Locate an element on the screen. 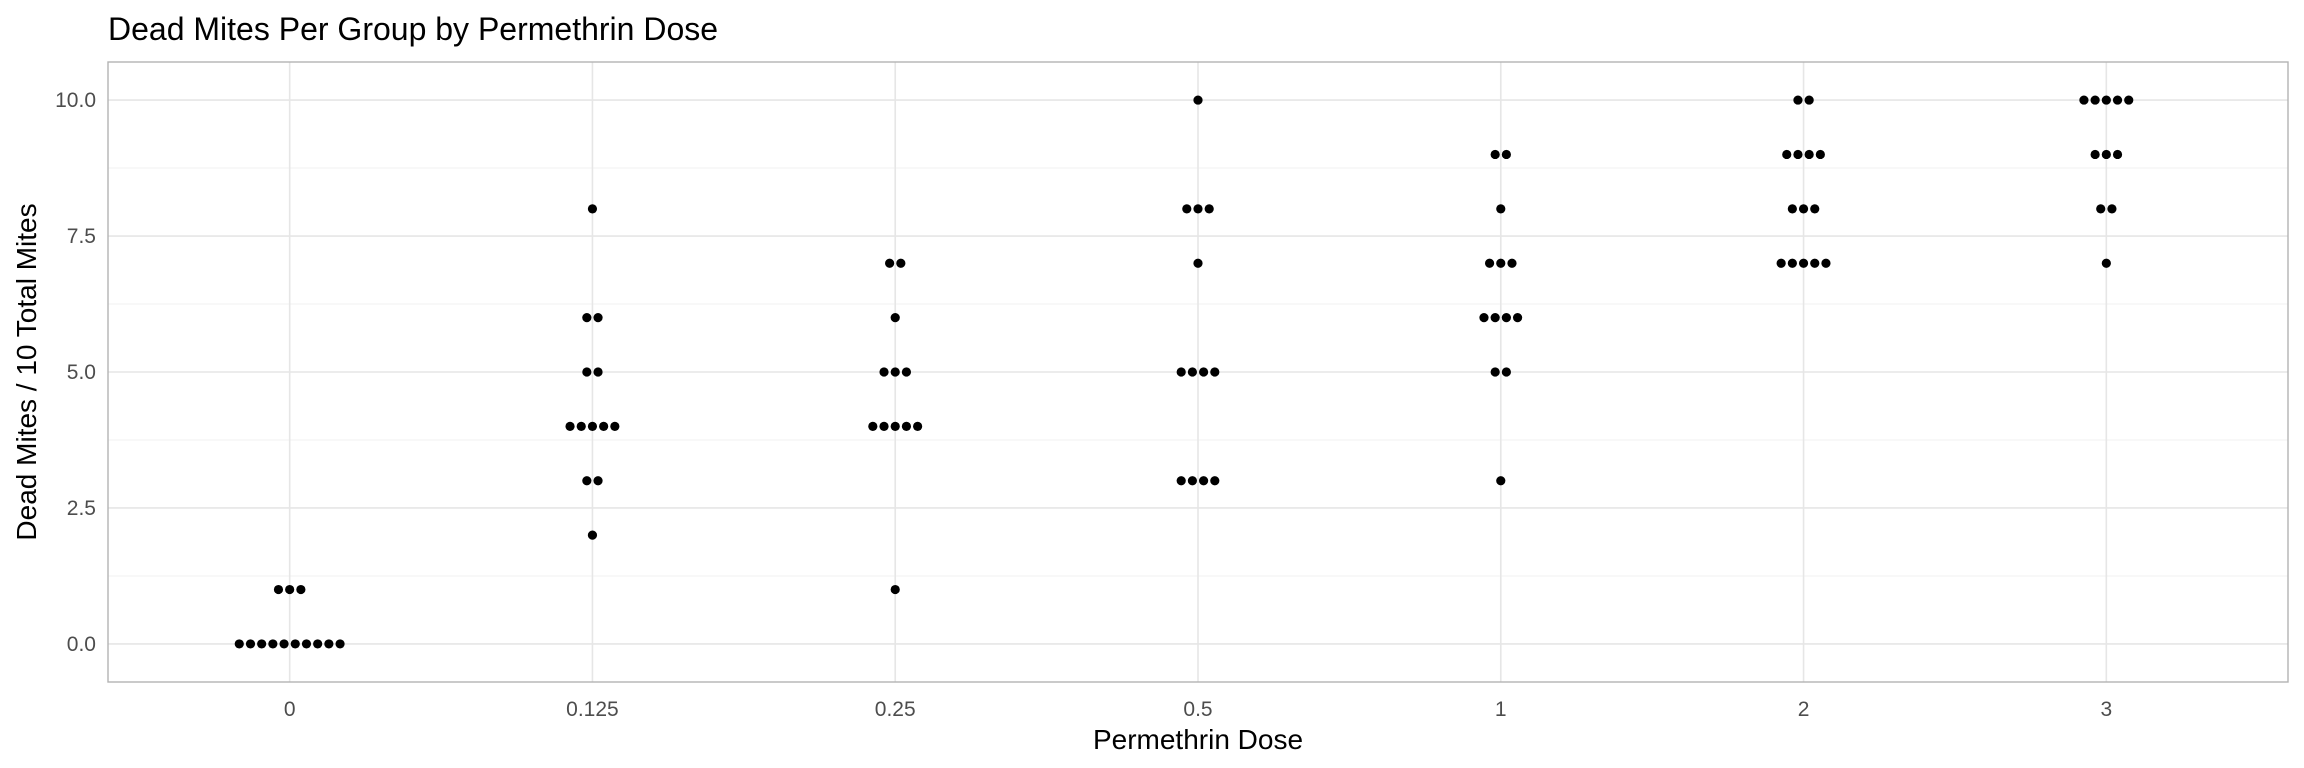 This screenshot has height=768, width=2304. x-tick-label: 0.25 is located at coordinates (895, 709).